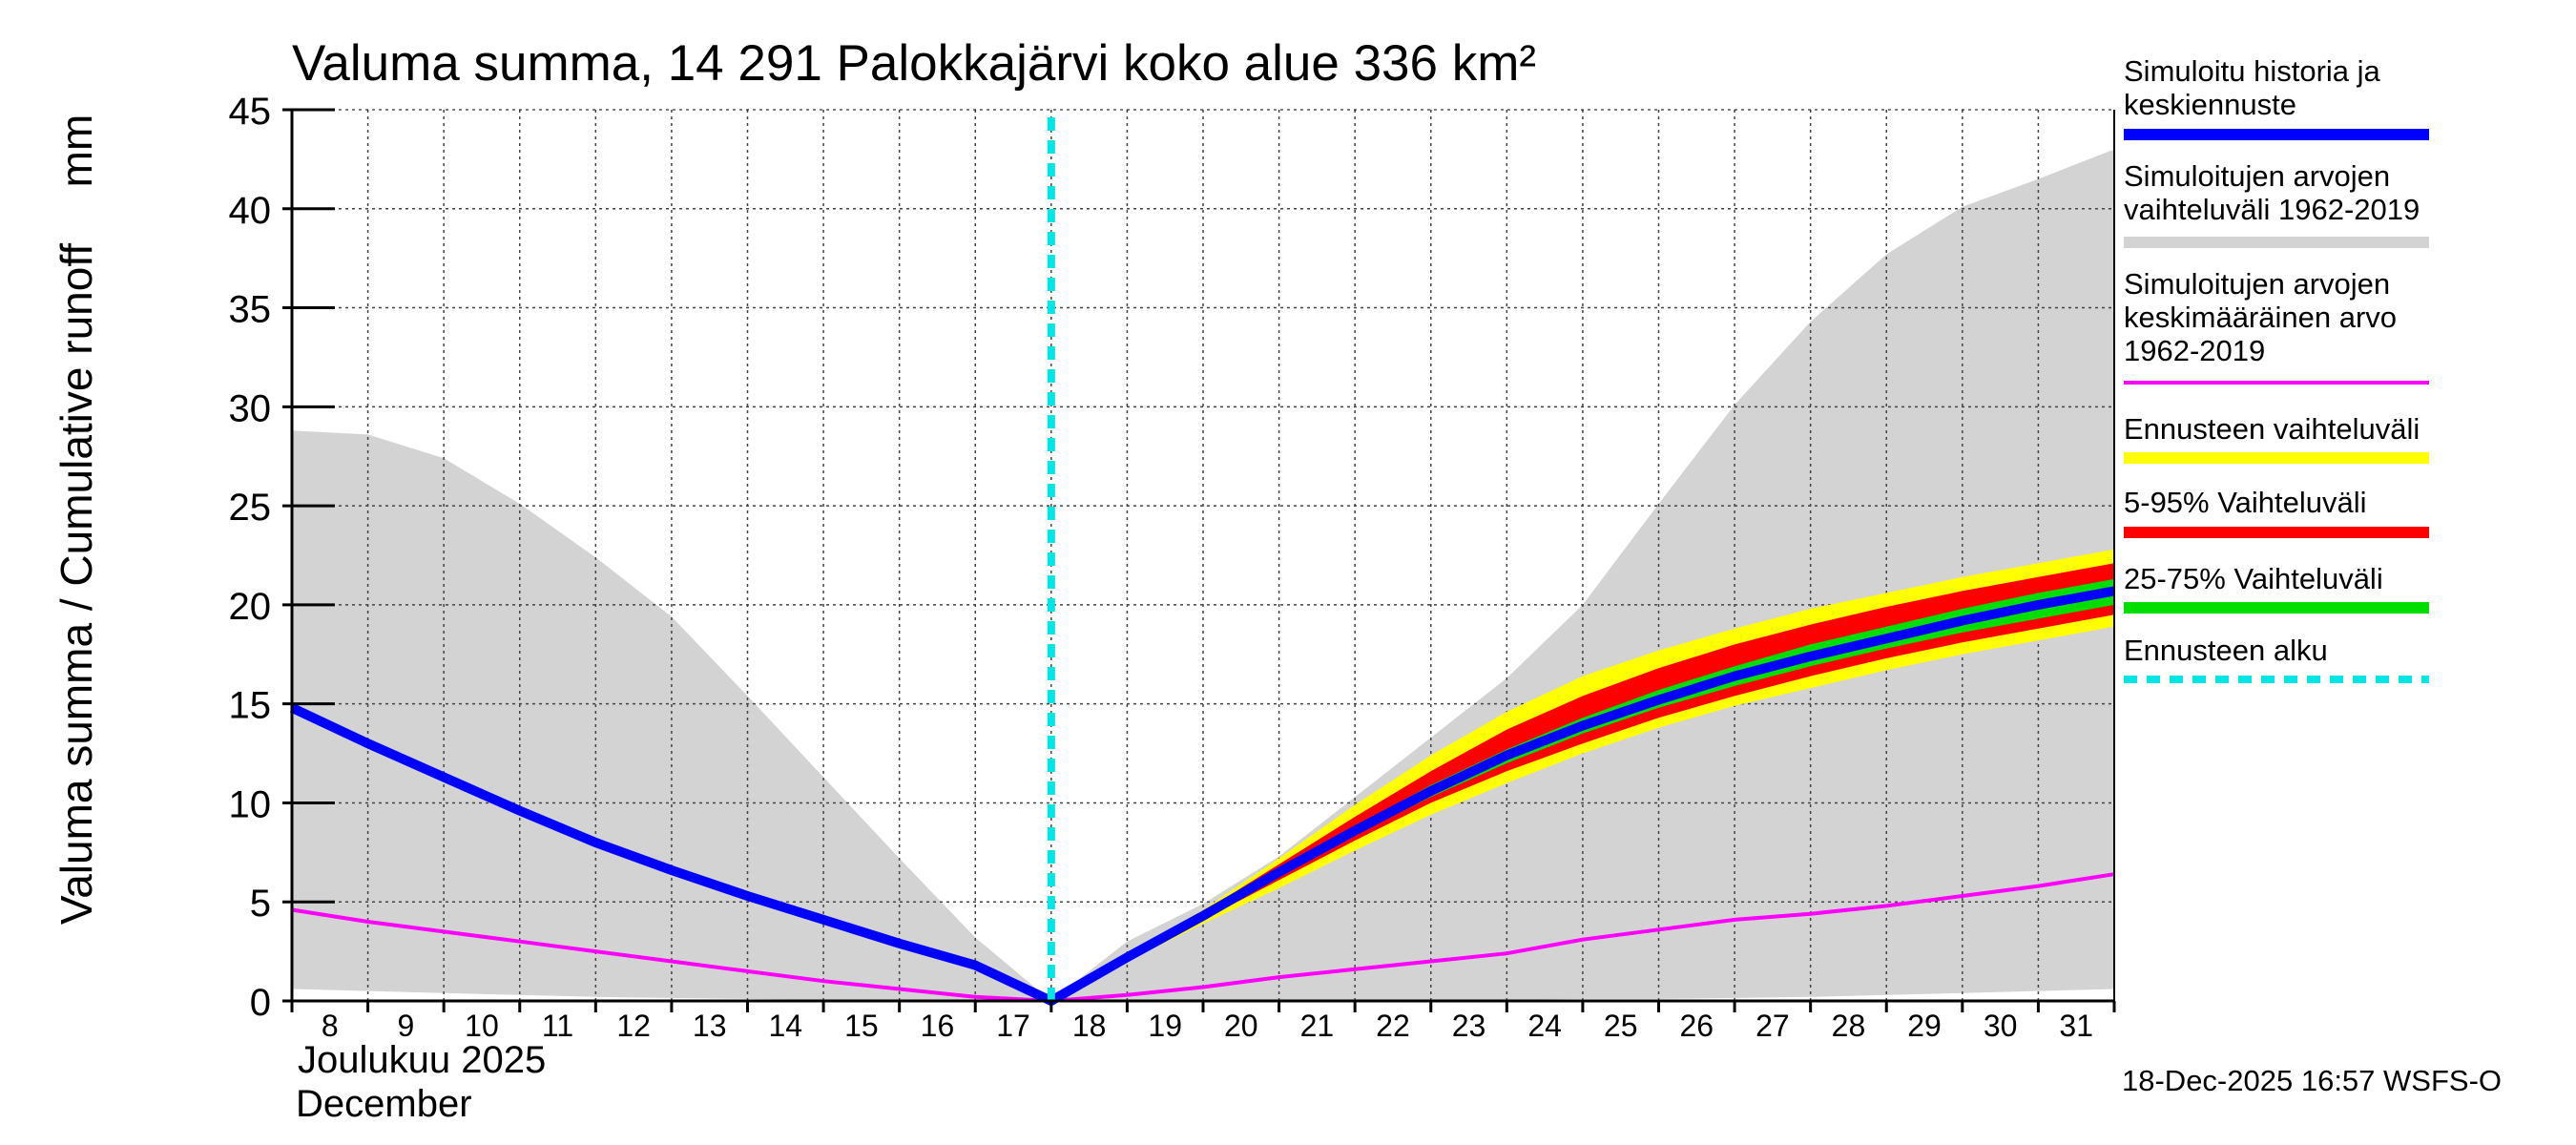 Image resolution: width=2576 pixels, height=1145 pixels. Describe the element at coordinates (633, 1026) in the screenshot. I see `x-tick-label: 12` at that location.